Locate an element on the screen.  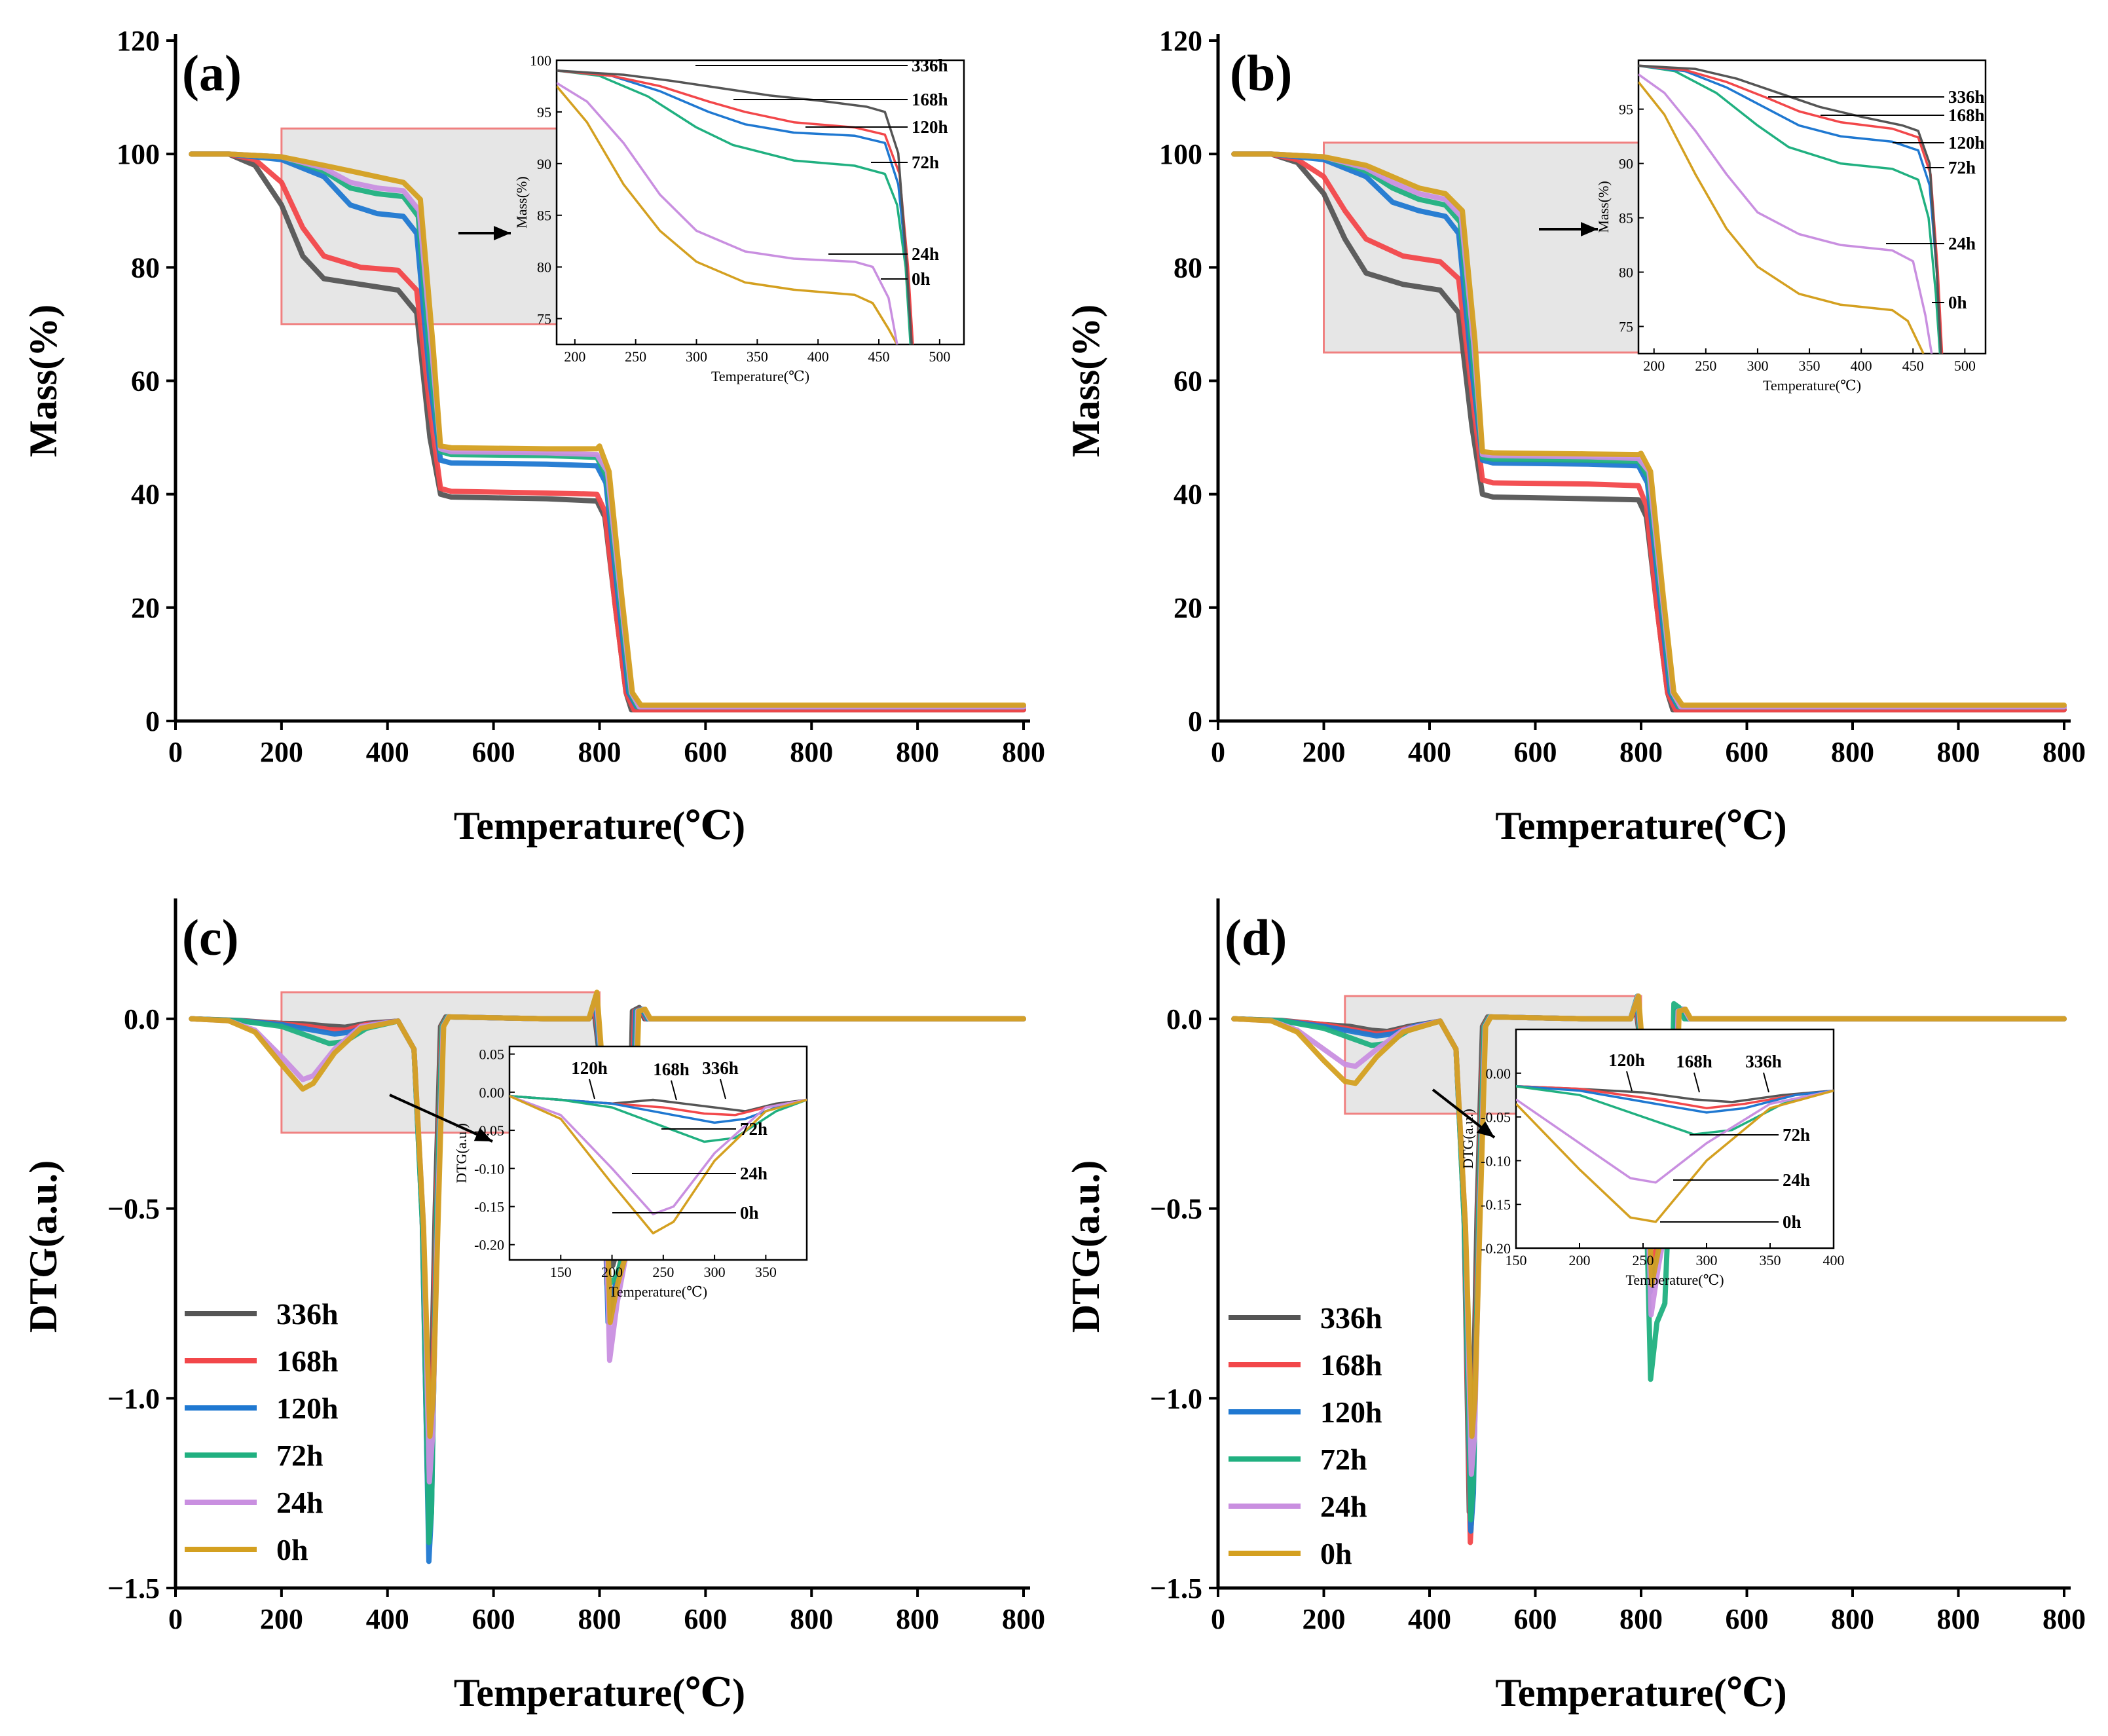
inset-frame is located at coordinates (658, 1153).